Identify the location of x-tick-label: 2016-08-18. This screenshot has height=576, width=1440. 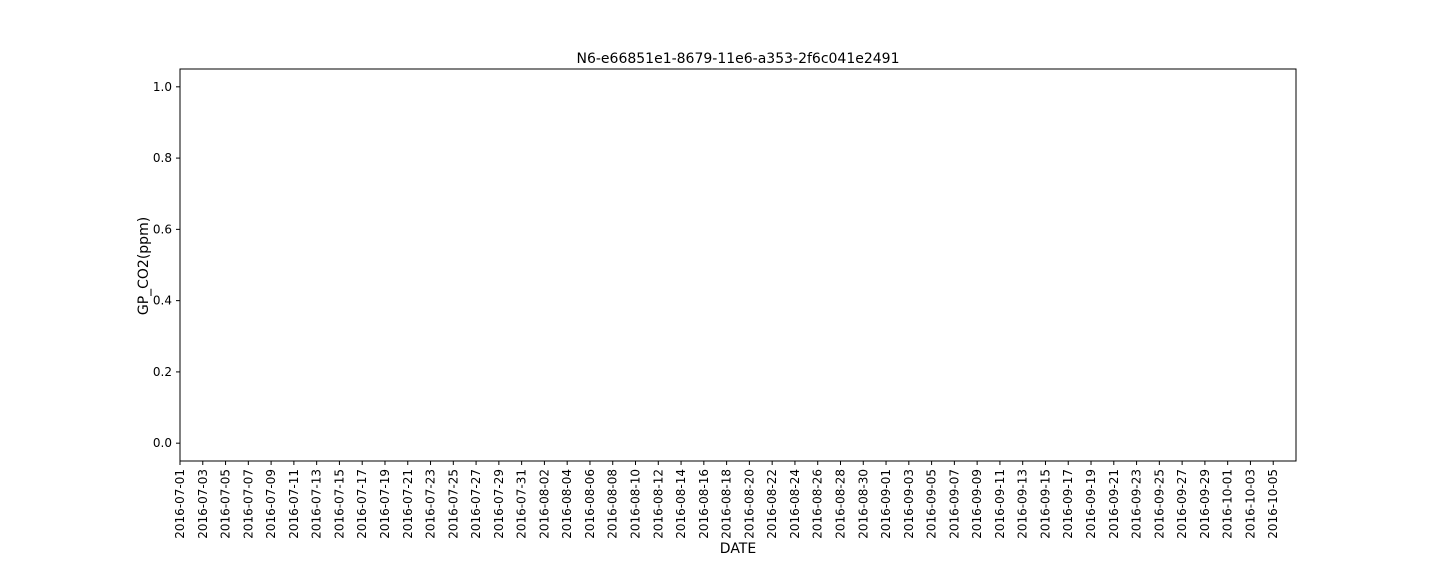
(727, 504).